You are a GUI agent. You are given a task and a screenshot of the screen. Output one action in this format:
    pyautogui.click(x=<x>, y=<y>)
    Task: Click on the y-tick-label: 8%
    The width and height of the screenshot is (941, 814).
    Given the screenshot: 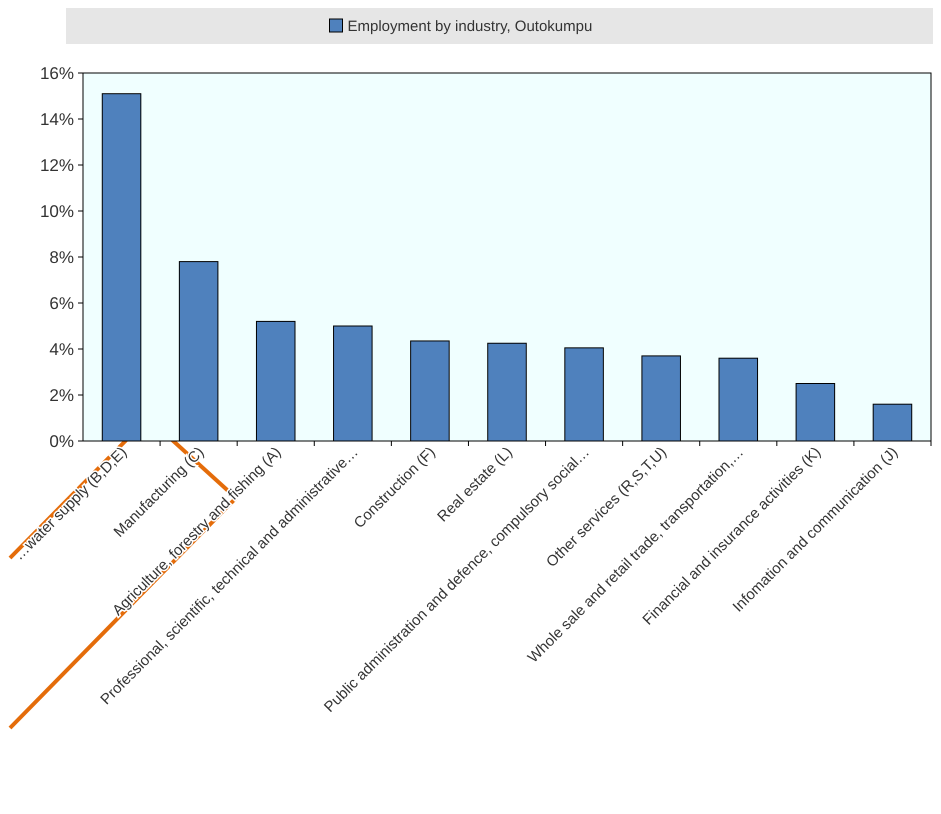 What is the action you would take?
    pyautogui.click(x=61, y=257)
    